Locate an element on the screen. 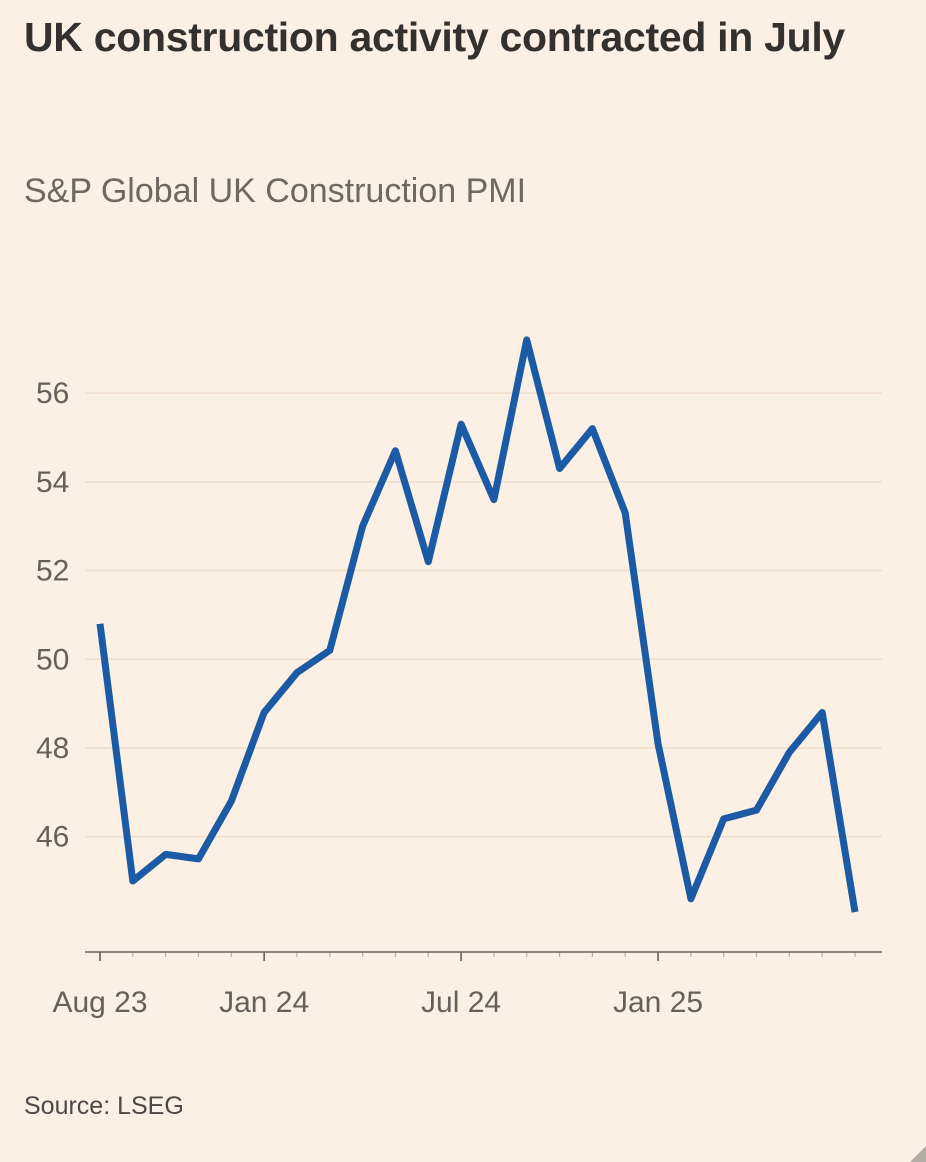 Image resolution: width=926 pixels, height=1162 pixels. y-tick-label-56: 56 is located at coordinates (52, 393).